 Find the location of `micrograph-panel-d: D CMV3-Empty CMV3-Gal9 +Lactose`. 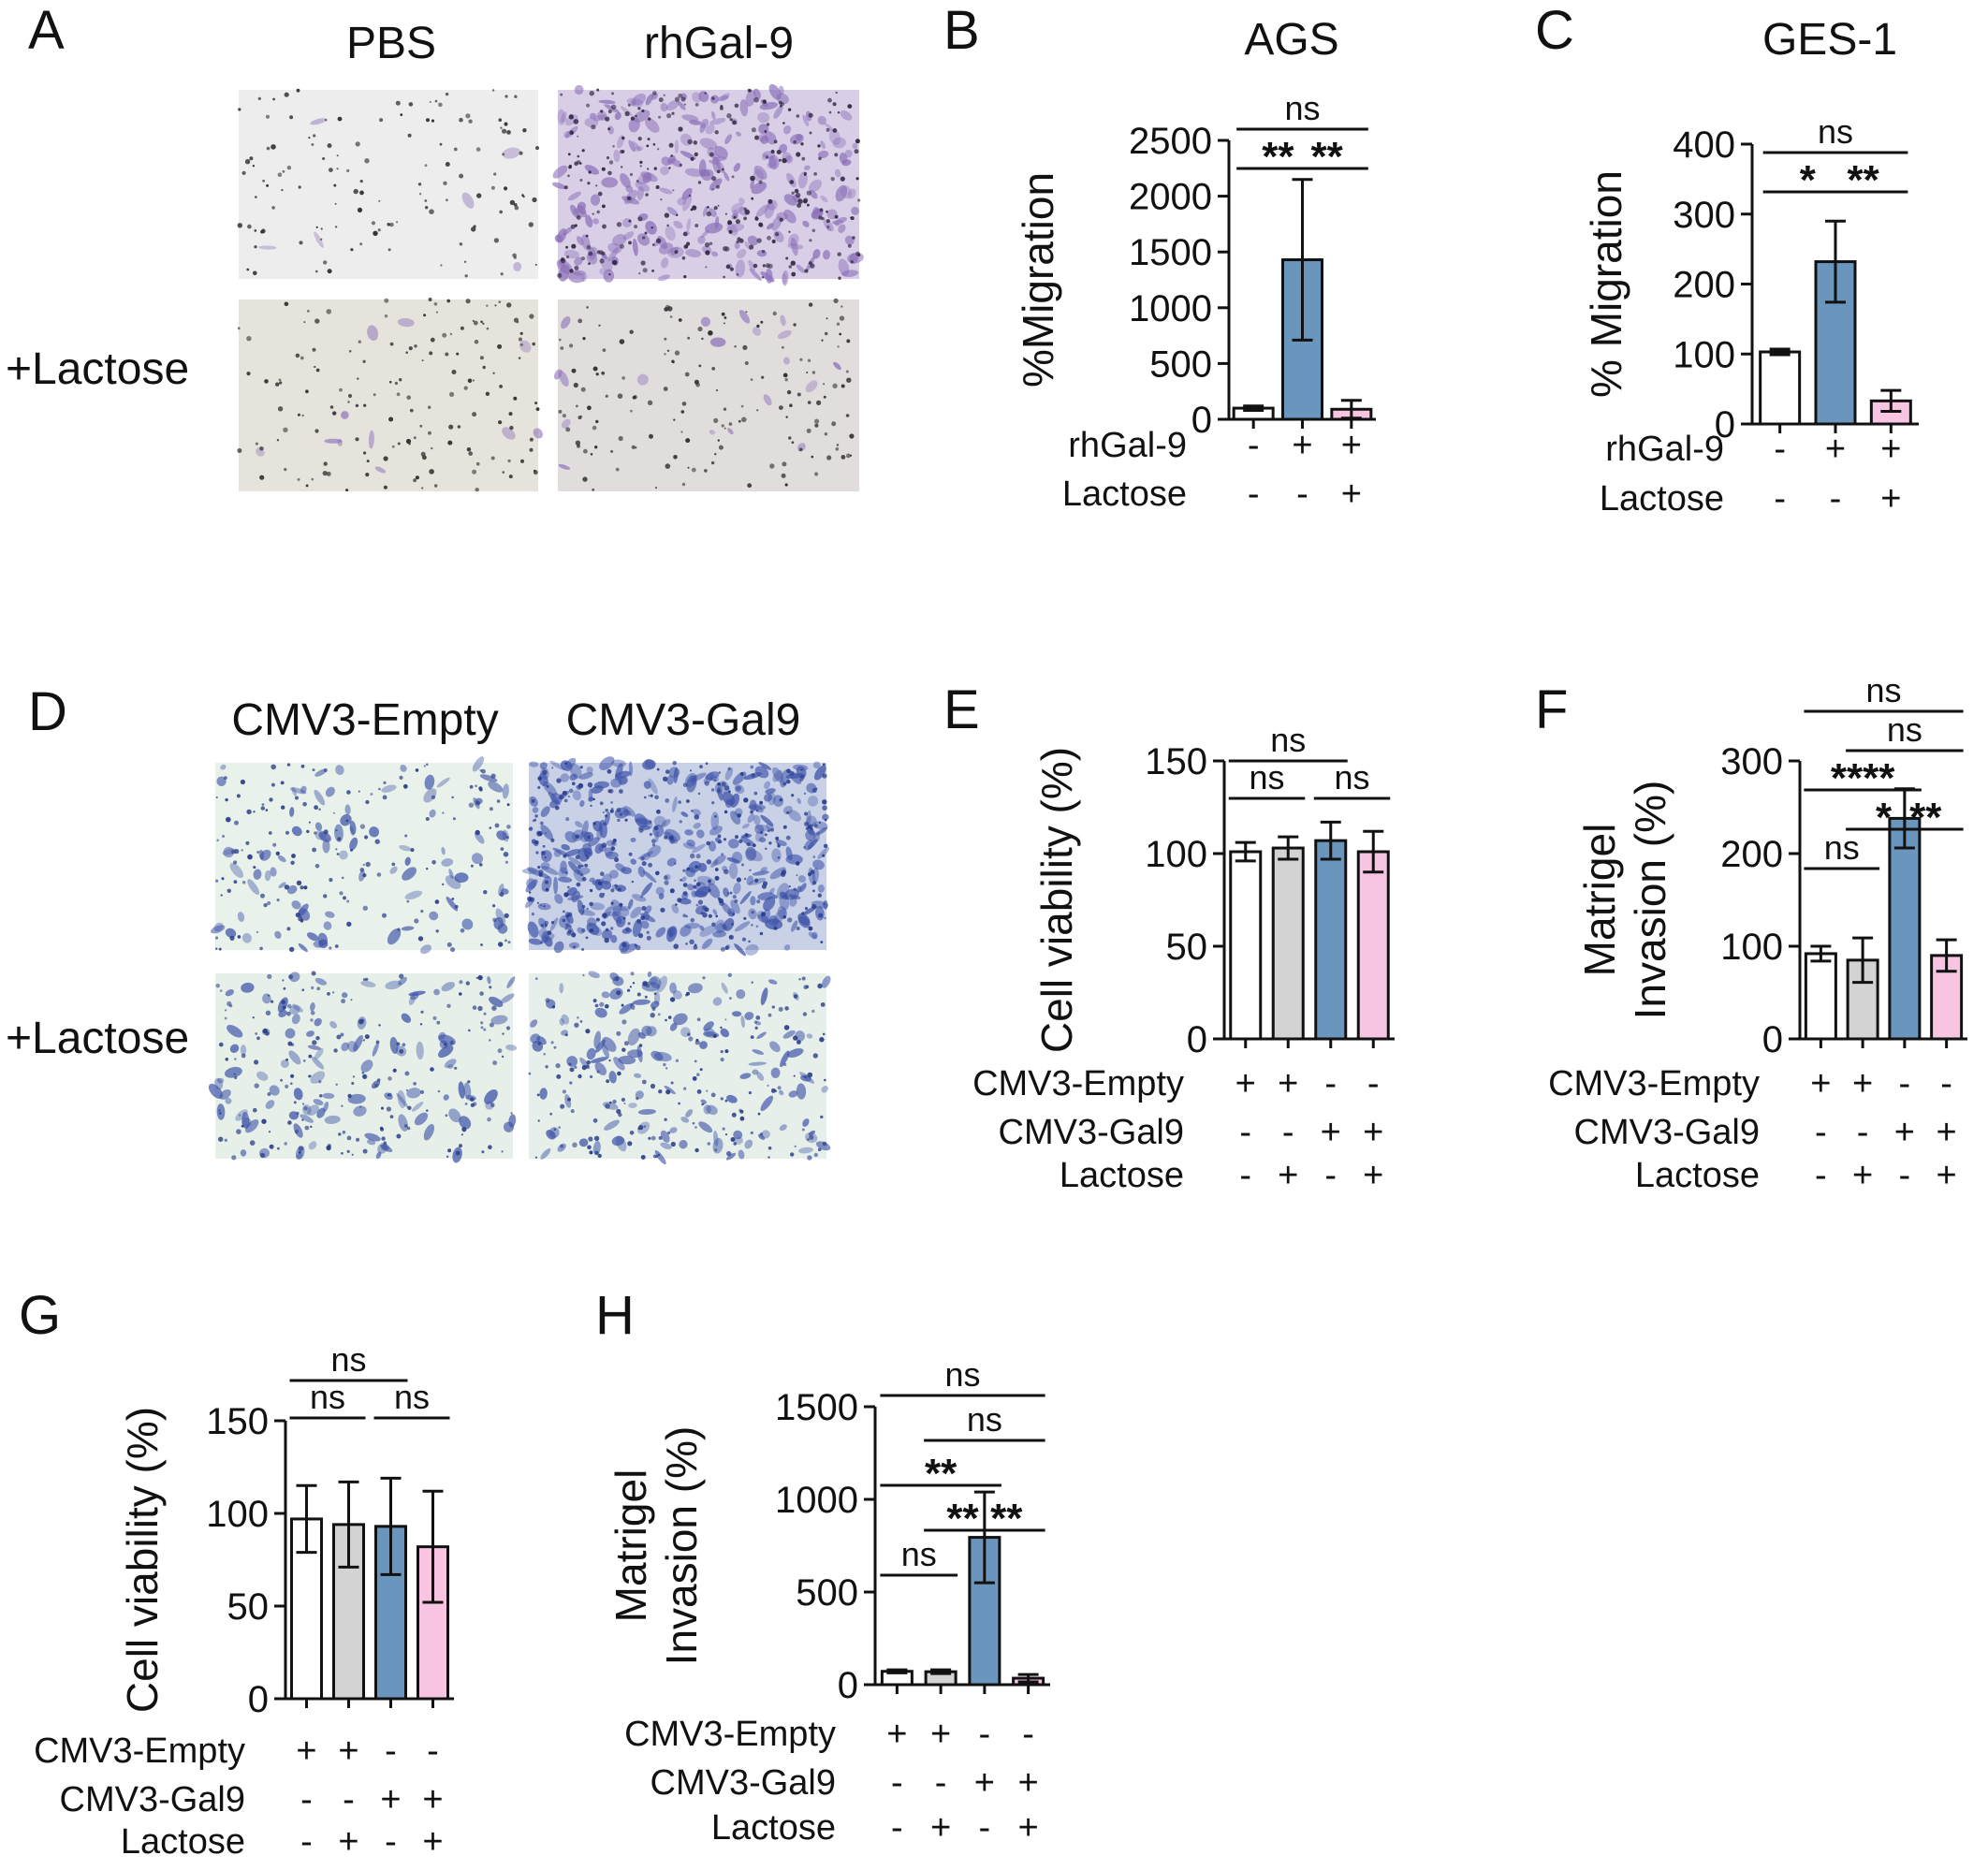

micrograph-panel-d: D CMV3-Empty CMV3-Gal9 +Lactose is located at coordinates (418, 923).